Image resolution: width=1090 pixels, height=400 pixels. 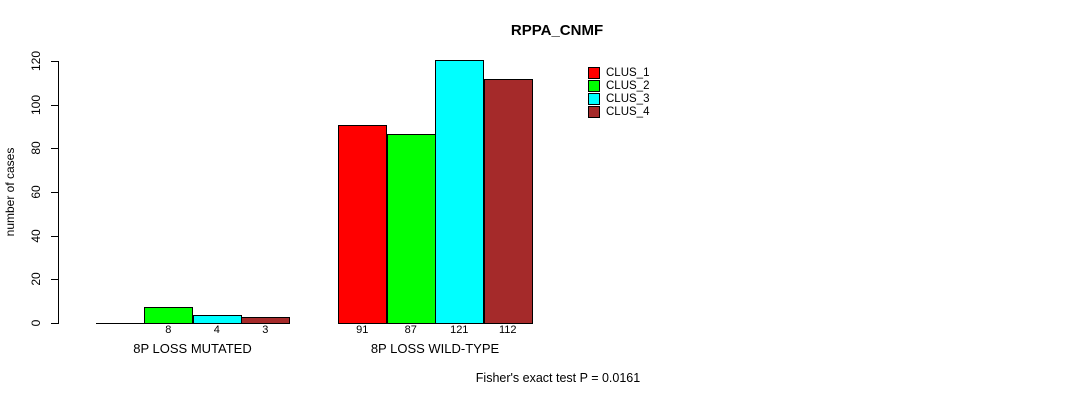 What do you see at coordinates (216, 329) in the screenshot?
I see `bar-value-label: 4` at bounding box center [216, 329].